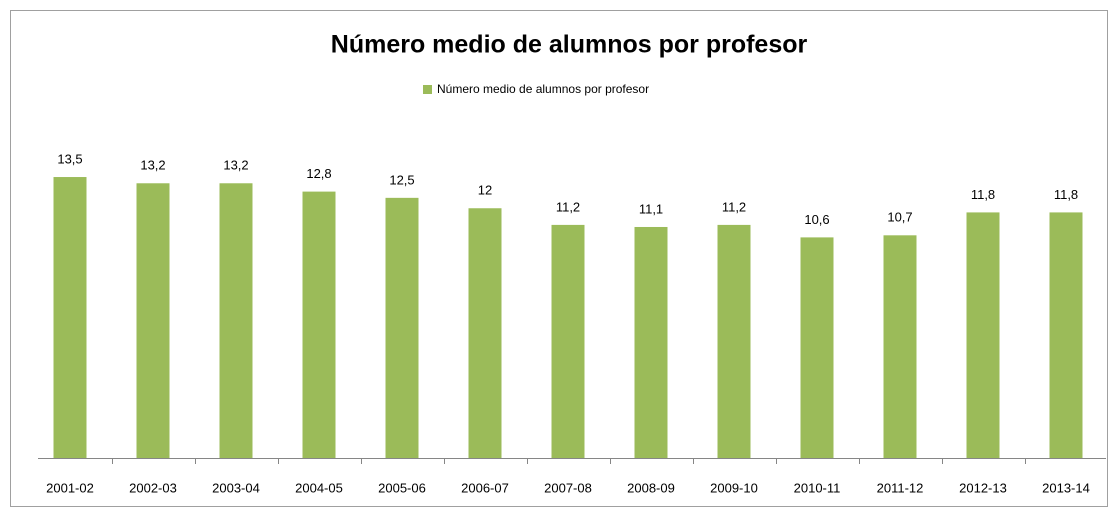 The height and width of the screenshot is (508, 1110). I want to click on x-tick-label: 2010-11, so click(817, 487).